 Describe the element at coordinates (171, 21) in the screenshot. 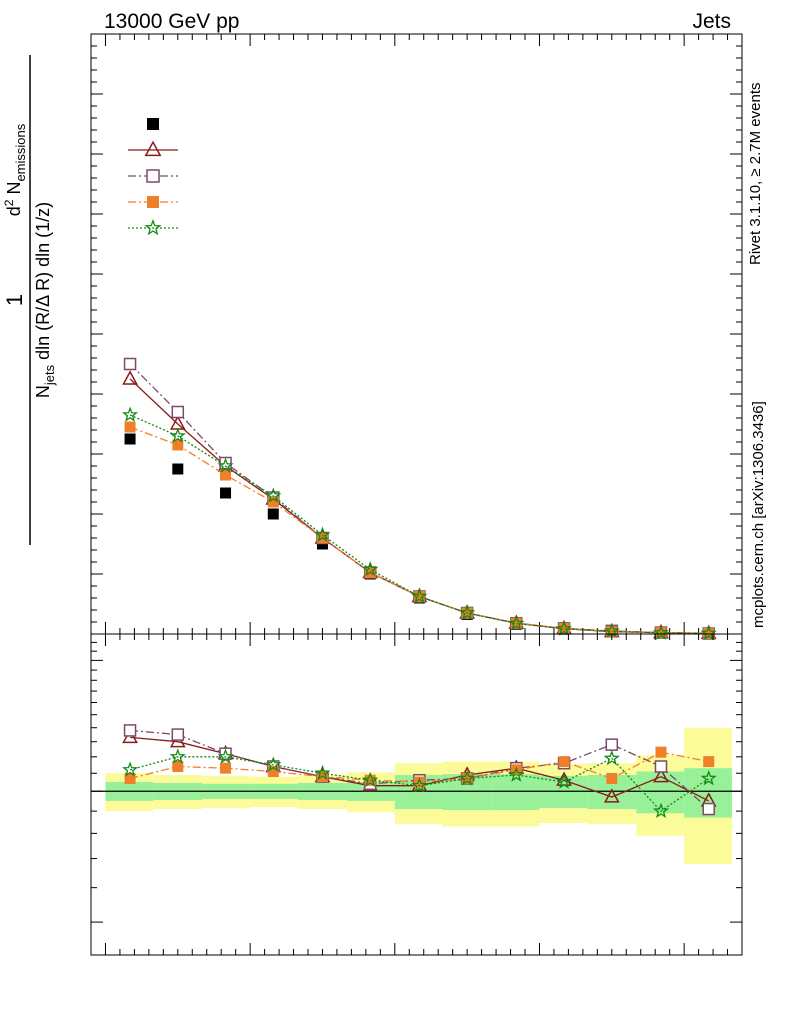

I see `header-left: 13000 GeV pp` at that location.